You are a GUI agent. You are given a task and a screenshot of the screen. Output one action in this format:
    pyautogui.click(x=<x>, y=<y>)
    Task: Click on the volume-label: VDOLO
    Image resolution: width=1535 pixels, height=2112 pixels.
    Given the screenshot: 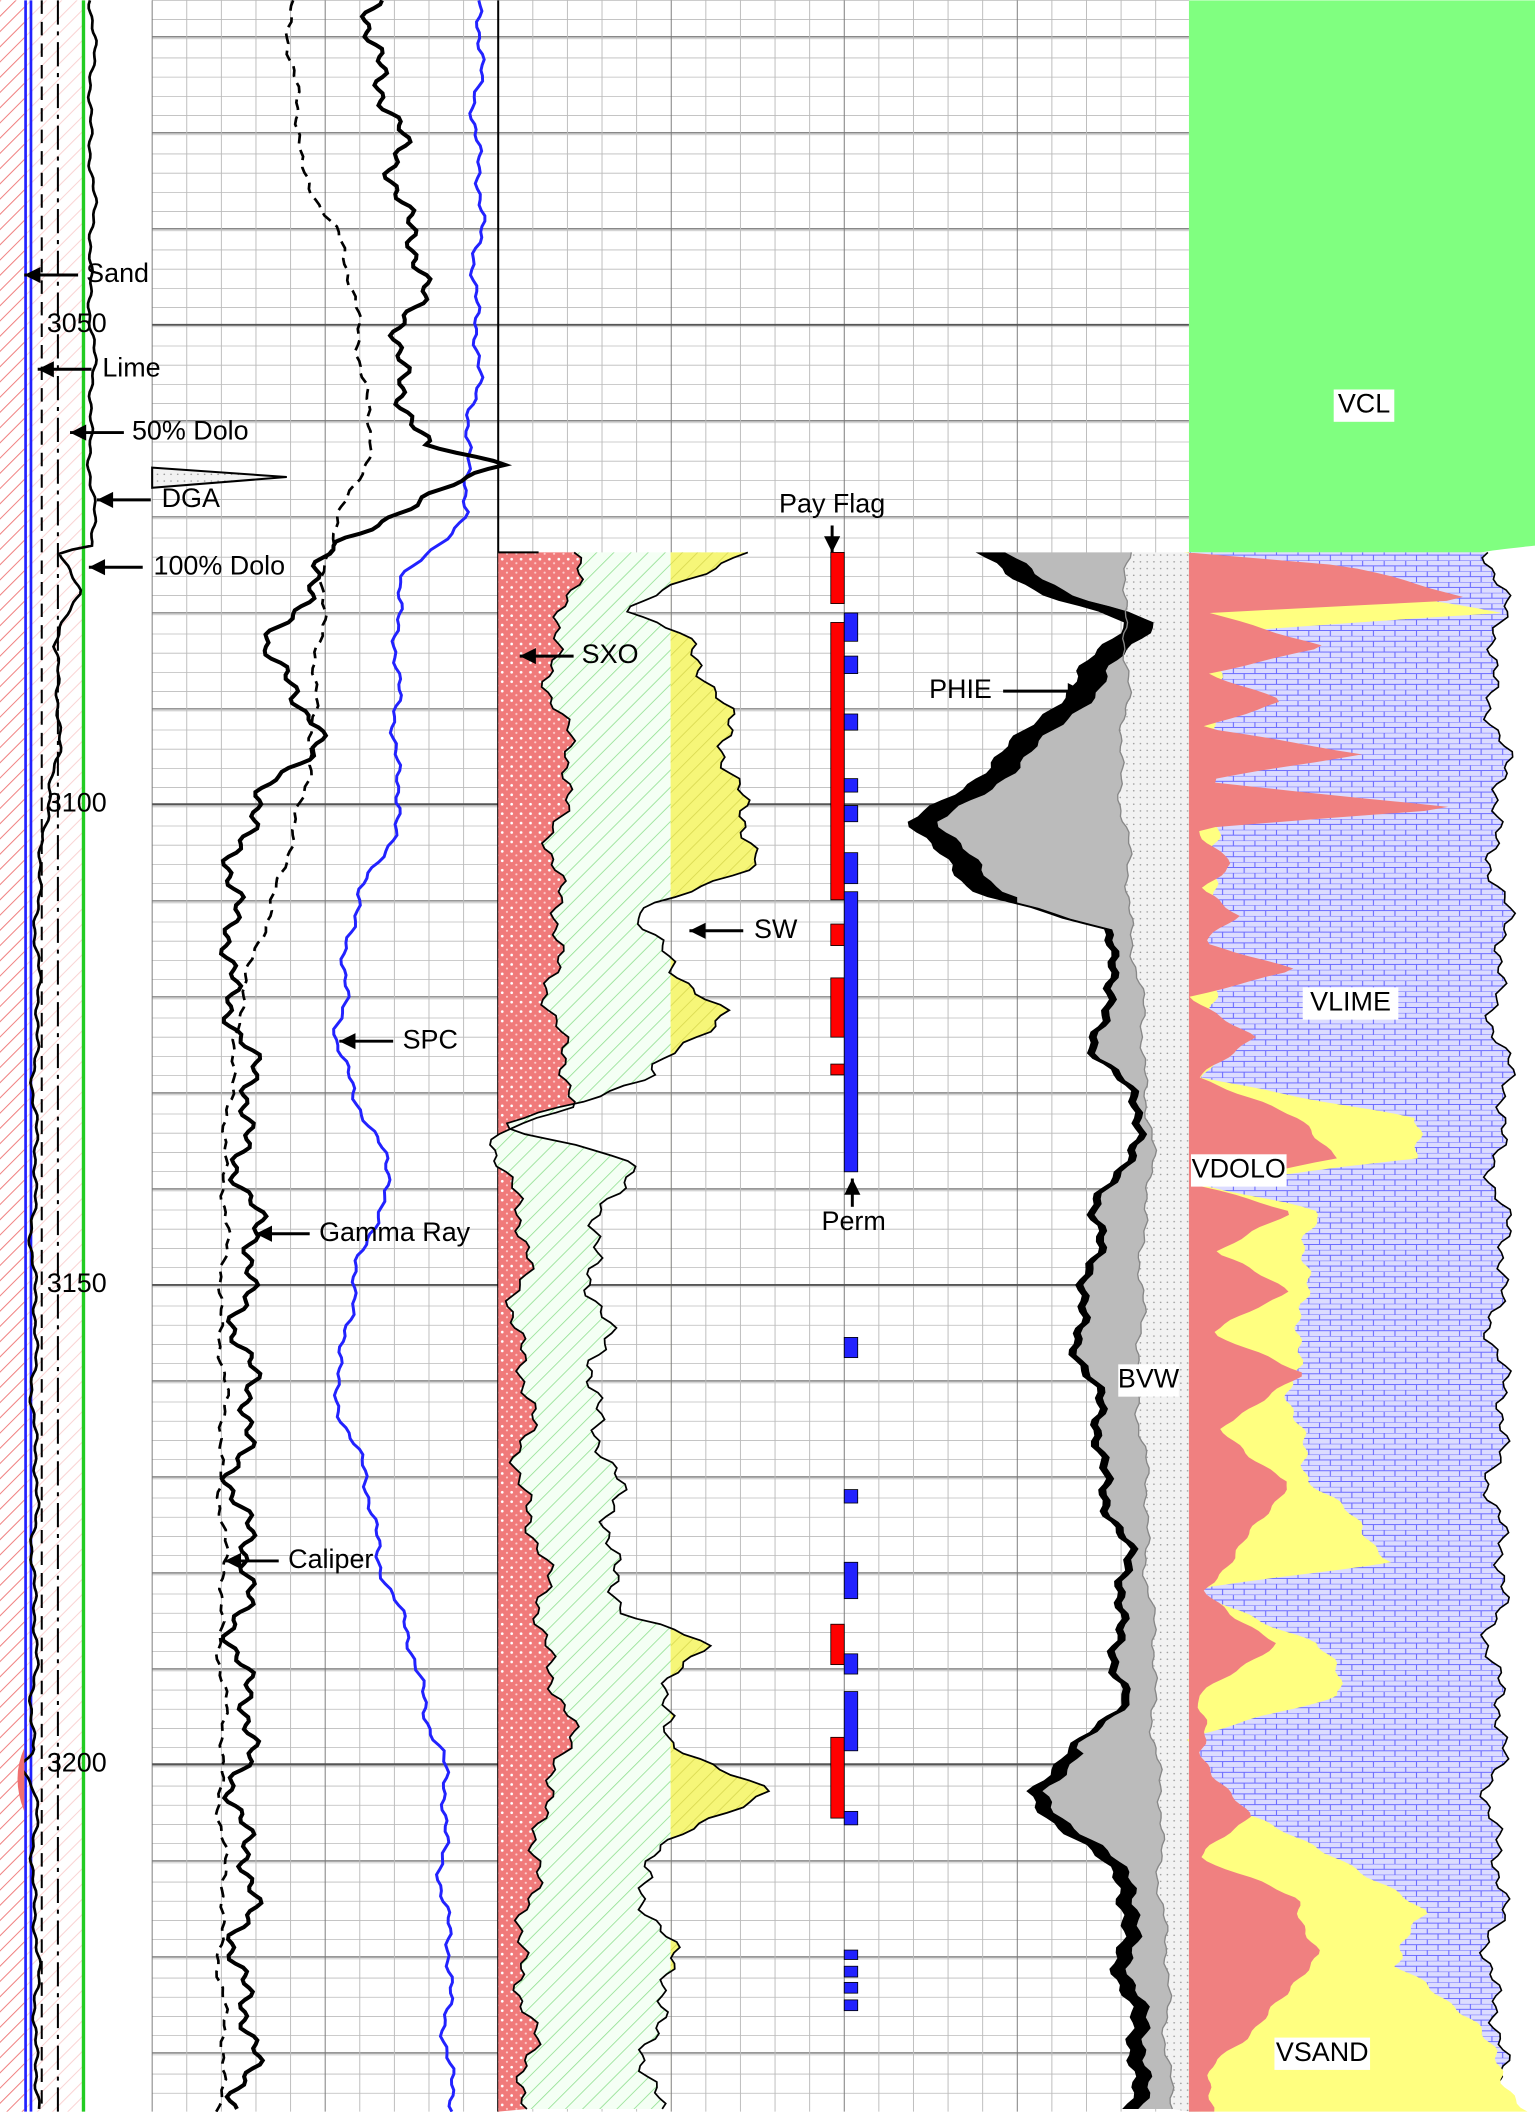 What is the action you would take?
    pyautogui.click(x=1239, y=1169)
    